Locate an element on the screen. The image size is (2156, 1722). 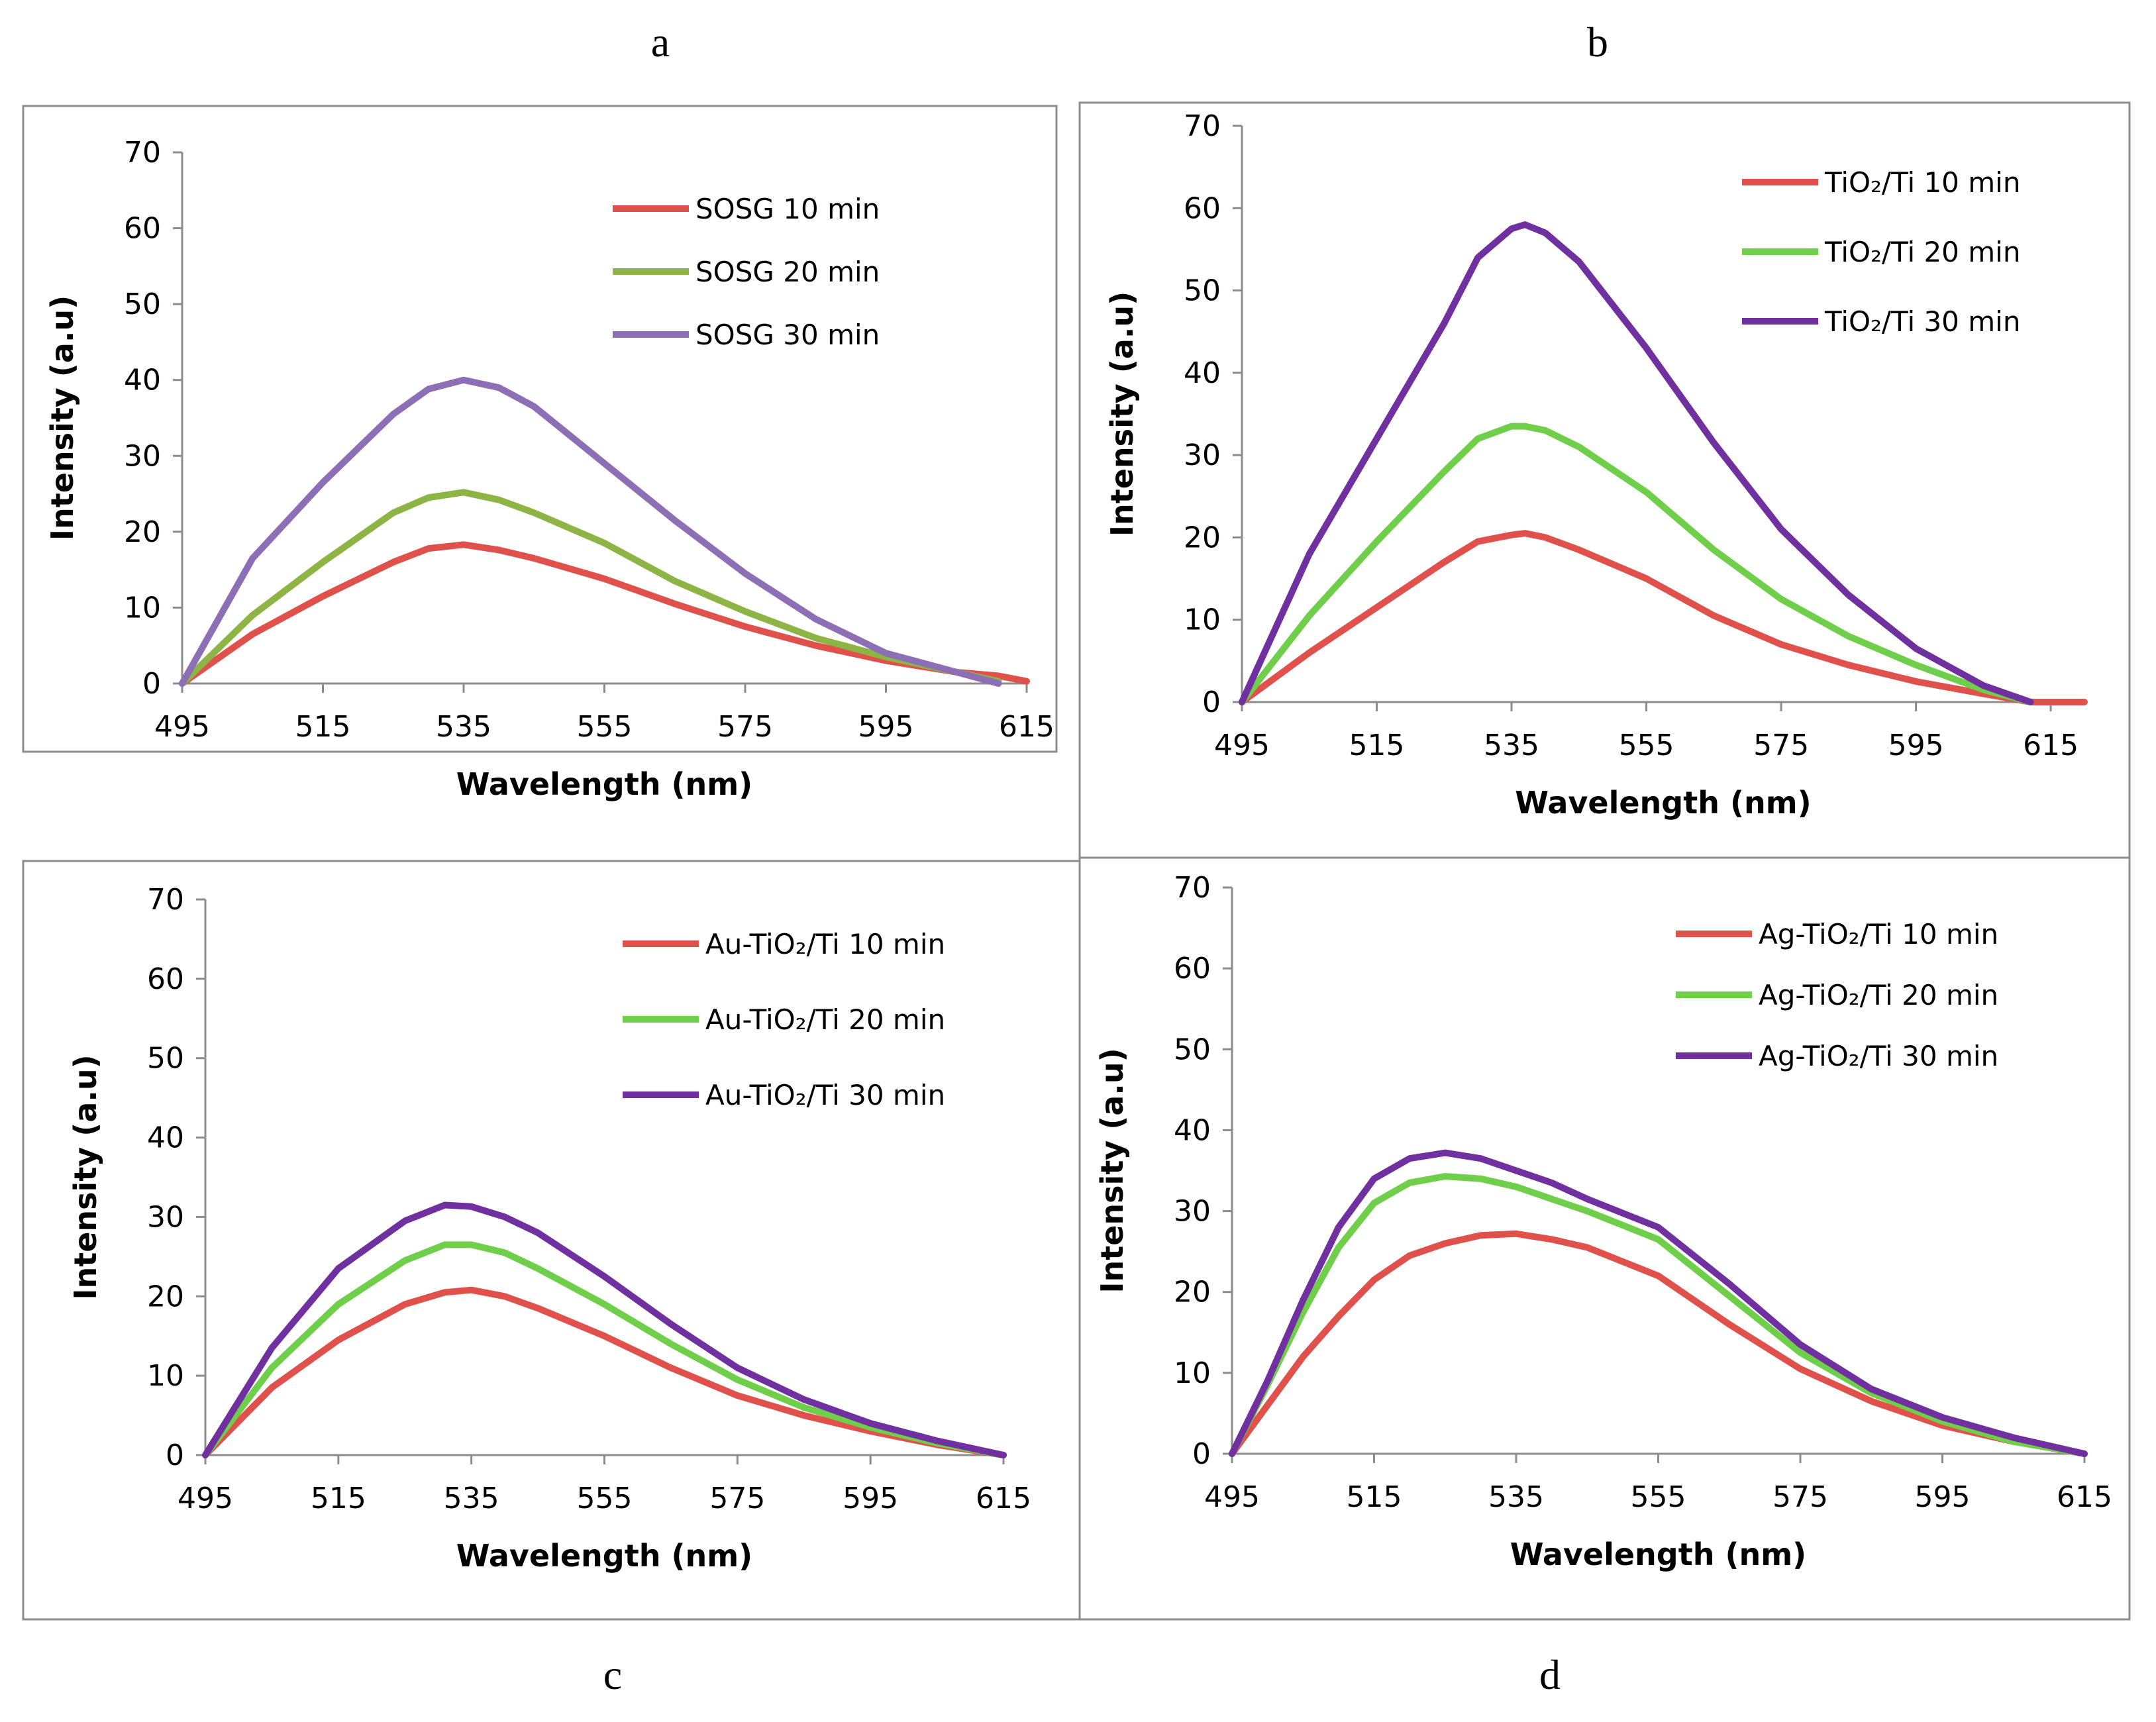
legend-label: TiO₂/Ti 30 min is located at coordinates (1922, 321).